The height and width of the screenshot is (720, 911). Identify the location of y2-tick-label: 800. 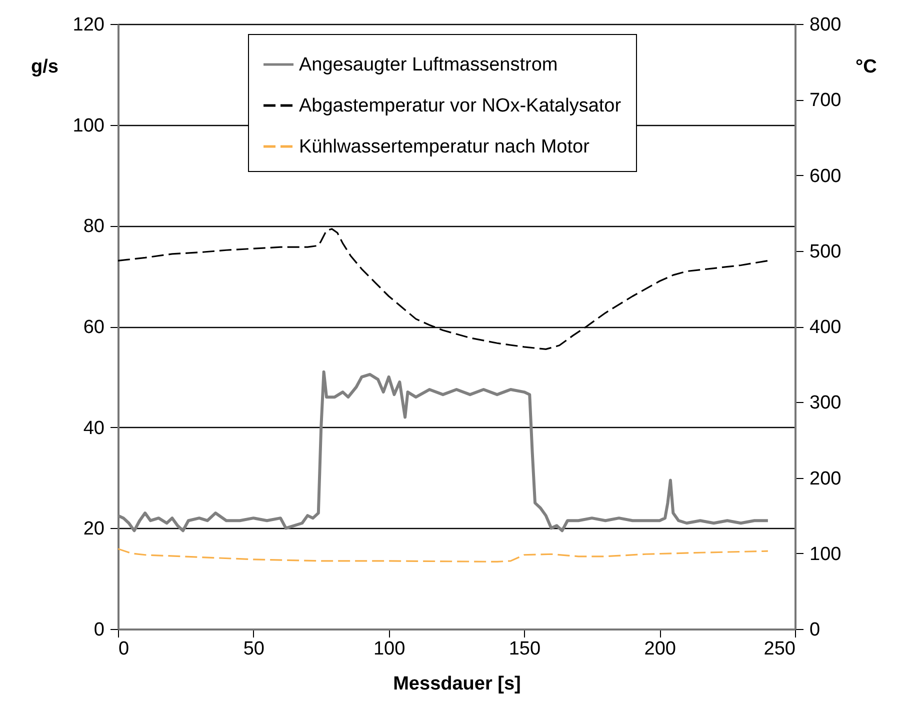
(826, 25).